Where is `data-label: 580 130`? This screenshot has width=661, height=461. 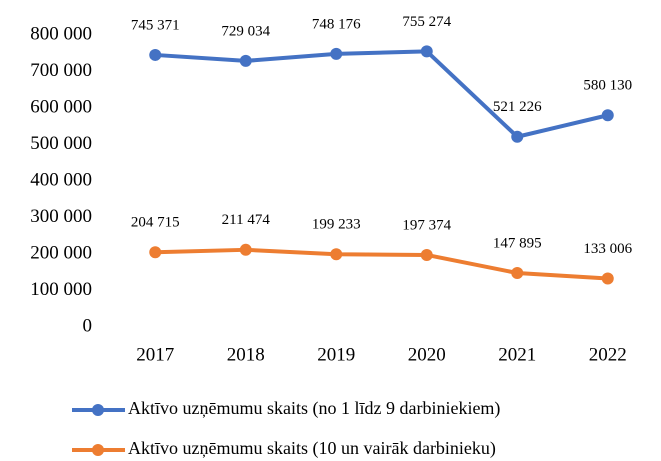 data-label: 580 130 is located at coordinates (607, 86).